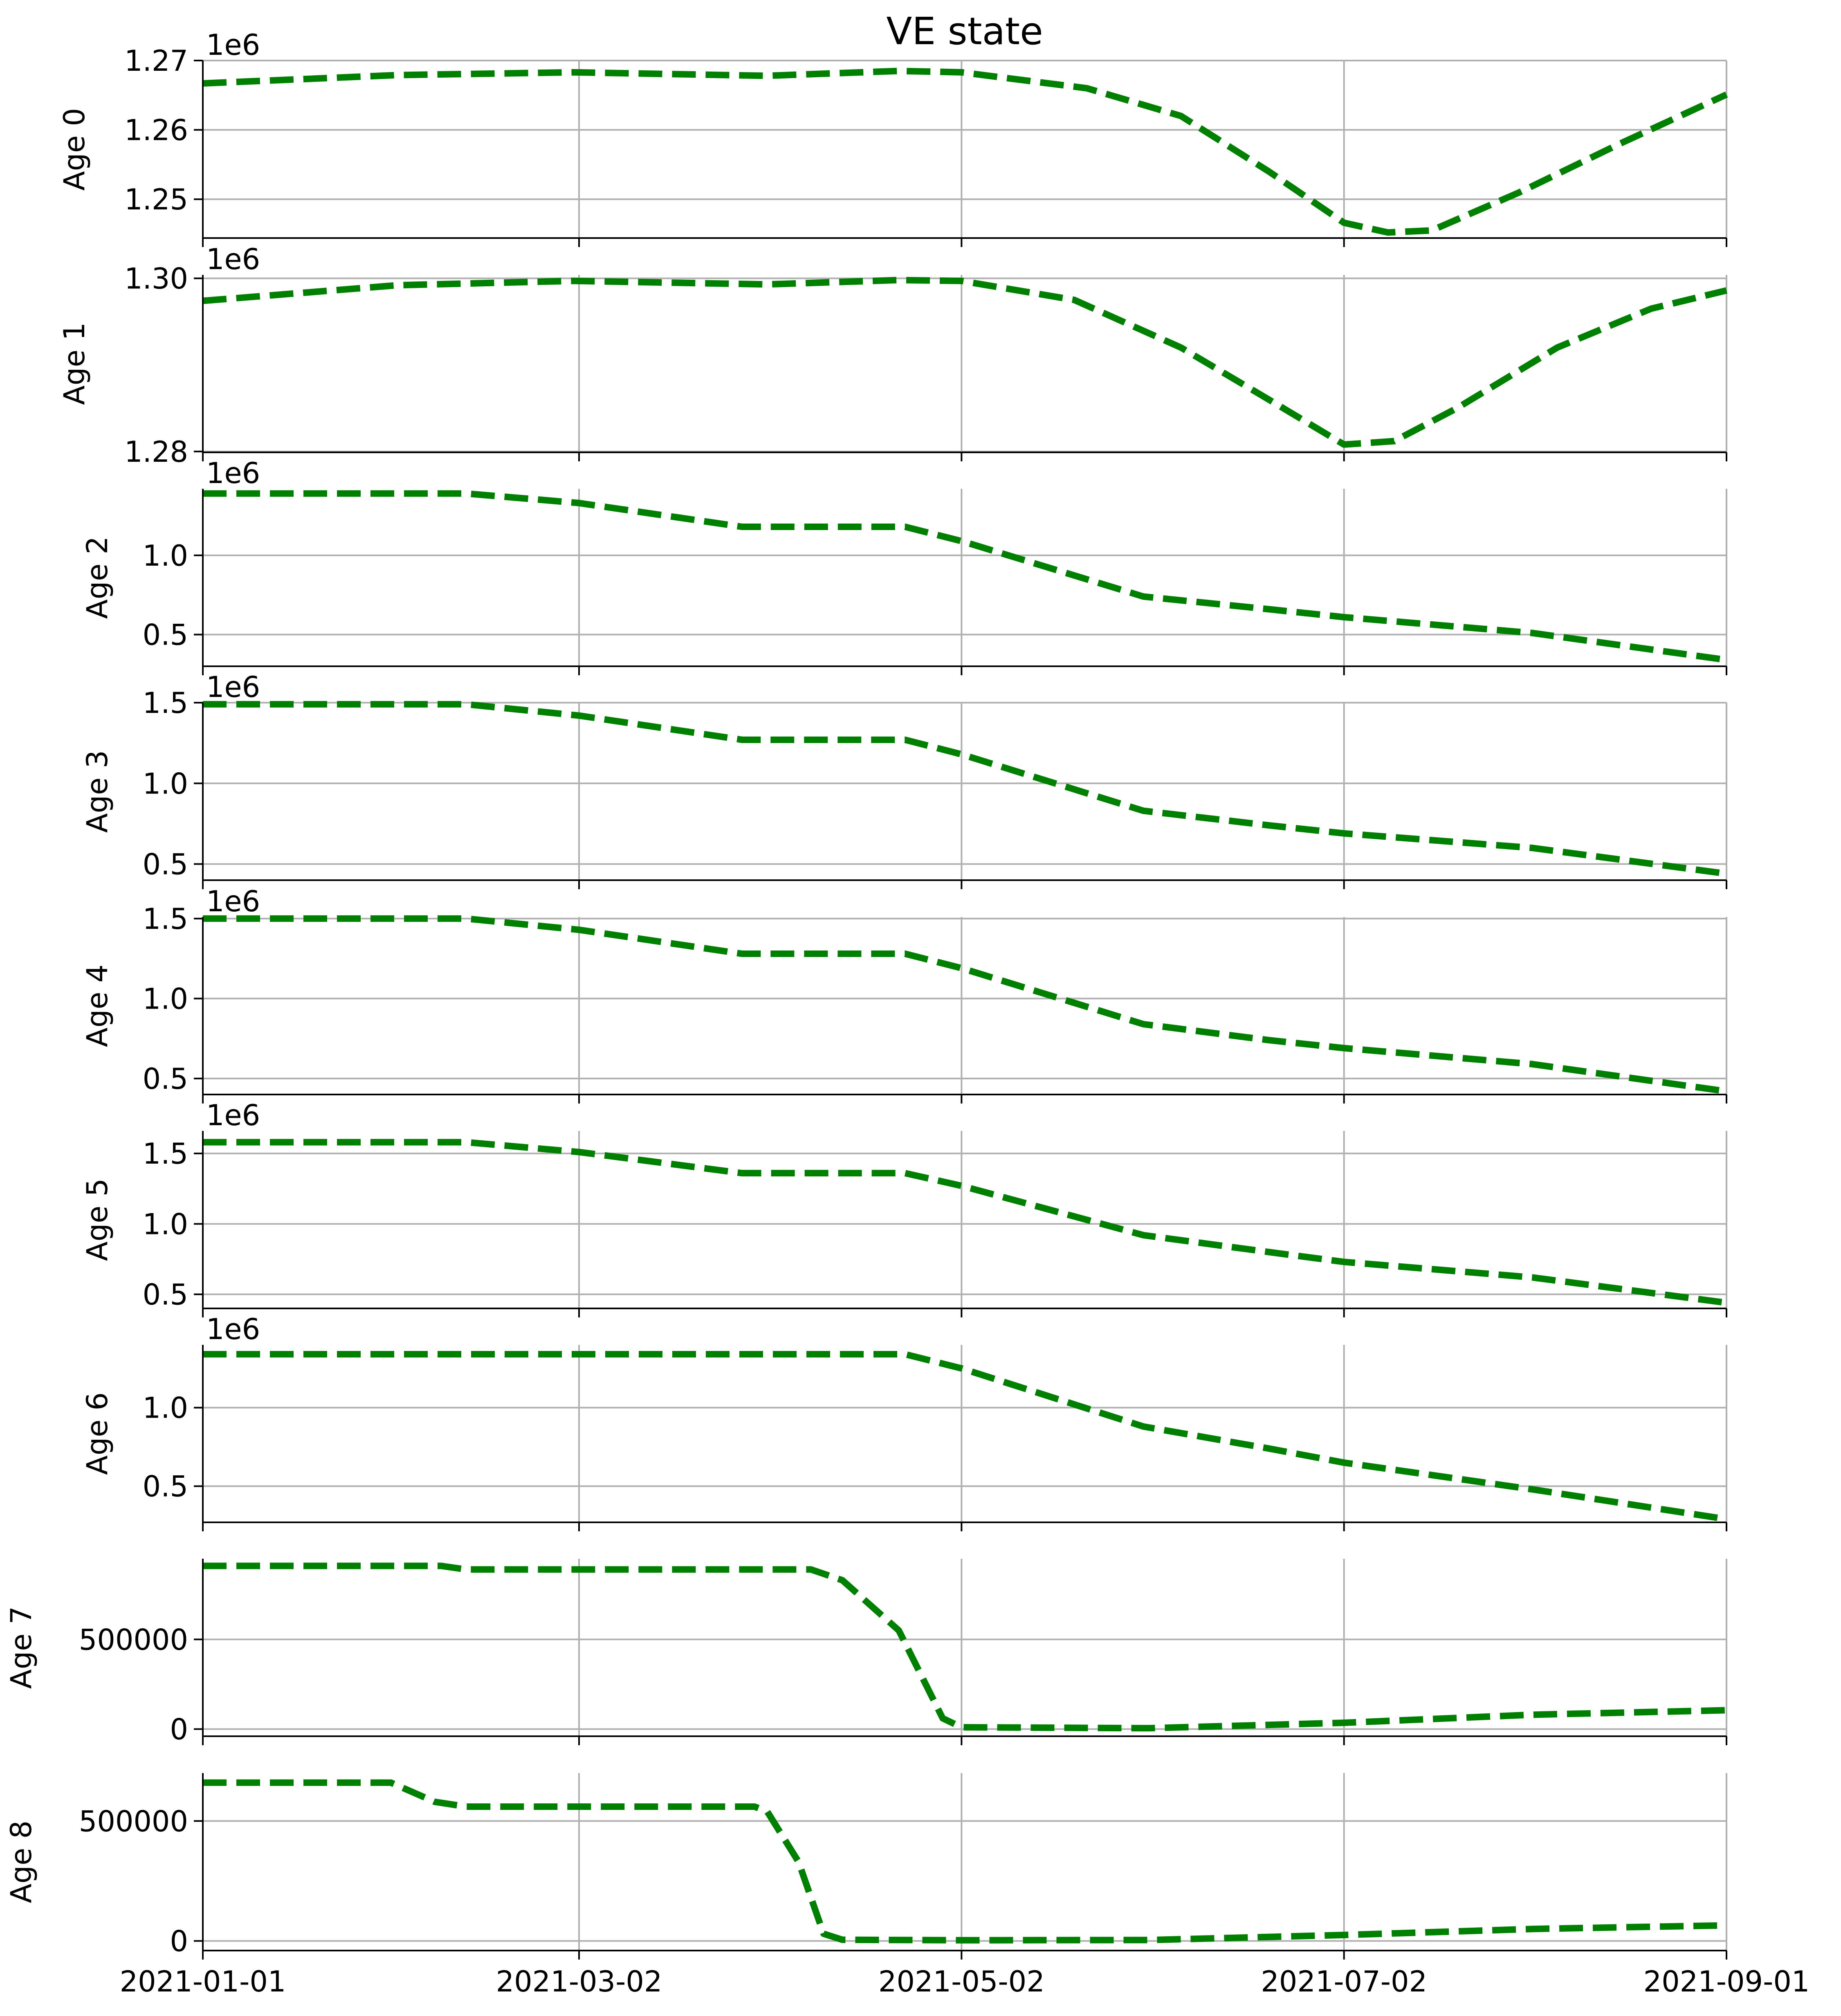  Describe the element at coordinates (156, 131) in the screenshot. I see `y-tick-label: 1.26` at that location.